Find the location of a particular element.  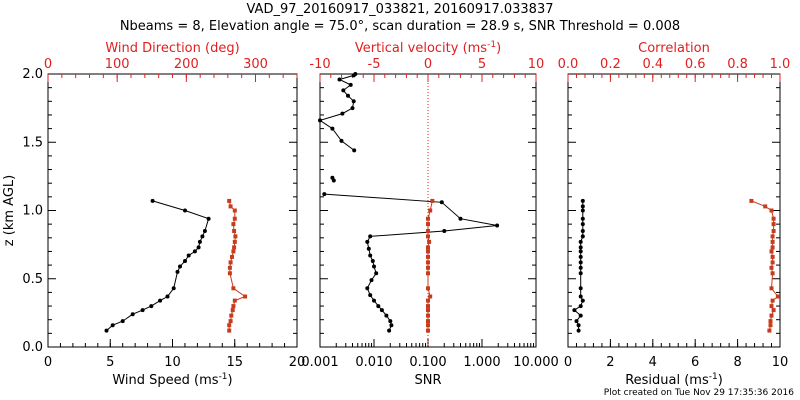

top-tick-label: 0.0 is located at coordinates (568, 64).